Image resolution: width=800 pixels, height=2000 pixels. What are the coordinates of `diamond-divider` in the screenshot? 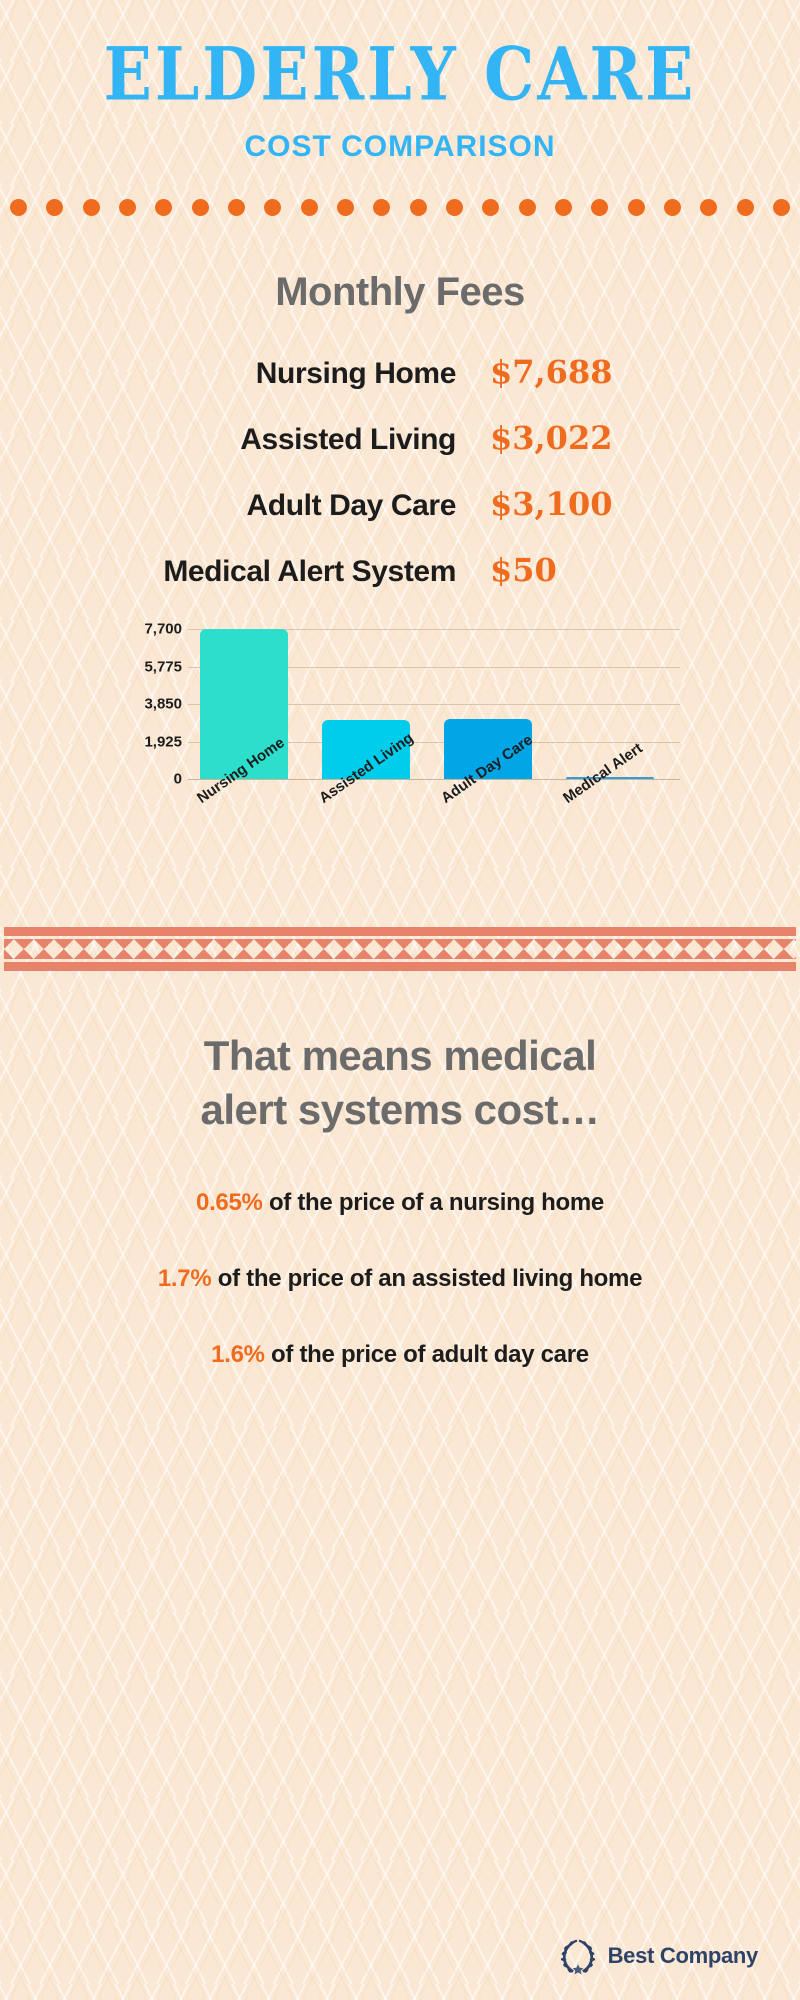 It's located at (400, 949).